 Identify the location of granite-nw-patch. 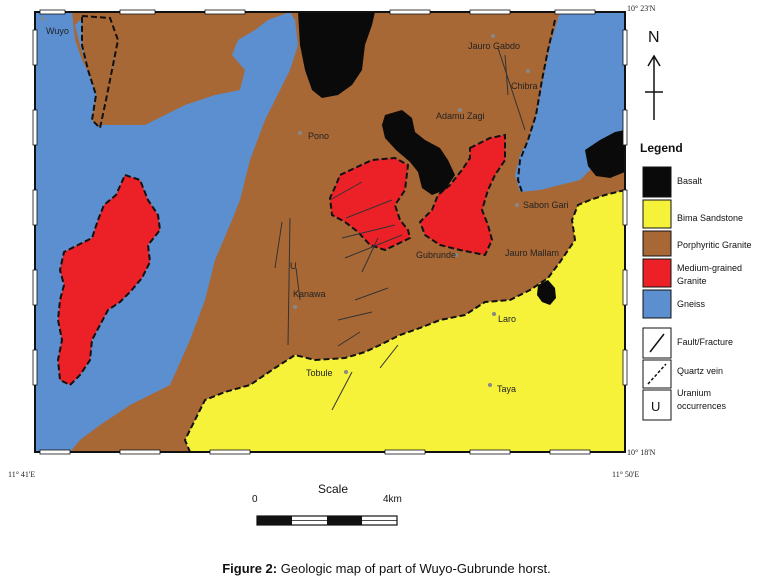
(100, 72).